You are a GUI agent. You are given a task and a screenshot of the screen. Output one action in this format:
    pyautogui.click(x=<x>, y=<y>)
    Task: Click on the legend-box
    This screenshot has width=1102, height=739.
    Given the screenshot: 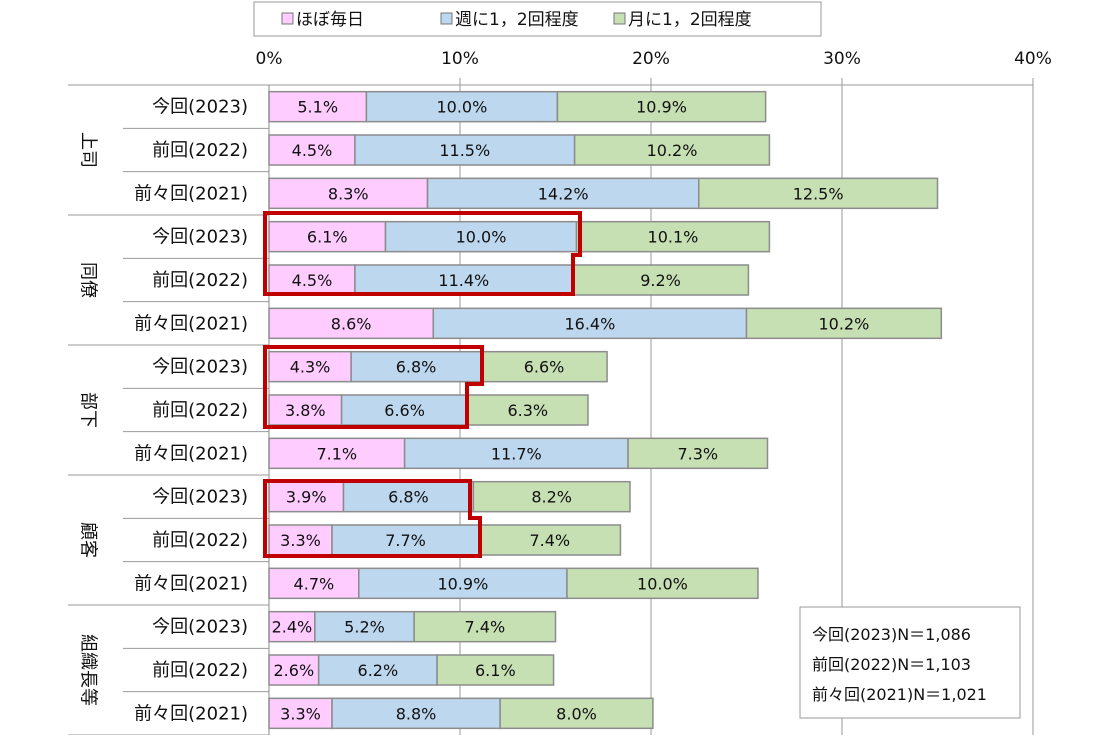 What is the action you would take?
    pyautogui.click(x=537, y=19)
    